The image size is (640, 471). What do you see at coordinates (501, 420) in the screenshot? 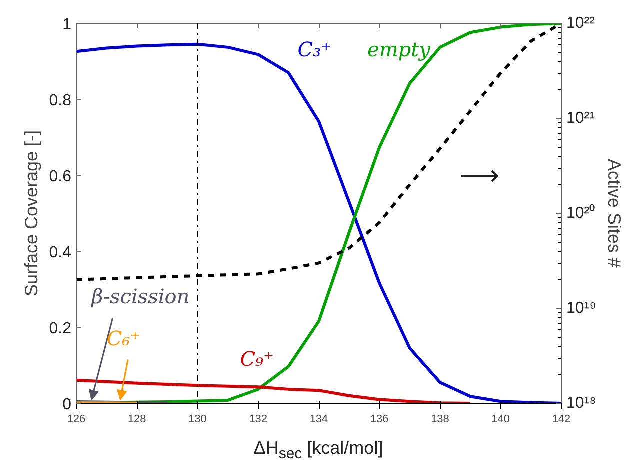
I see `x-tick-label: 140` at bounding box center [501, 420].